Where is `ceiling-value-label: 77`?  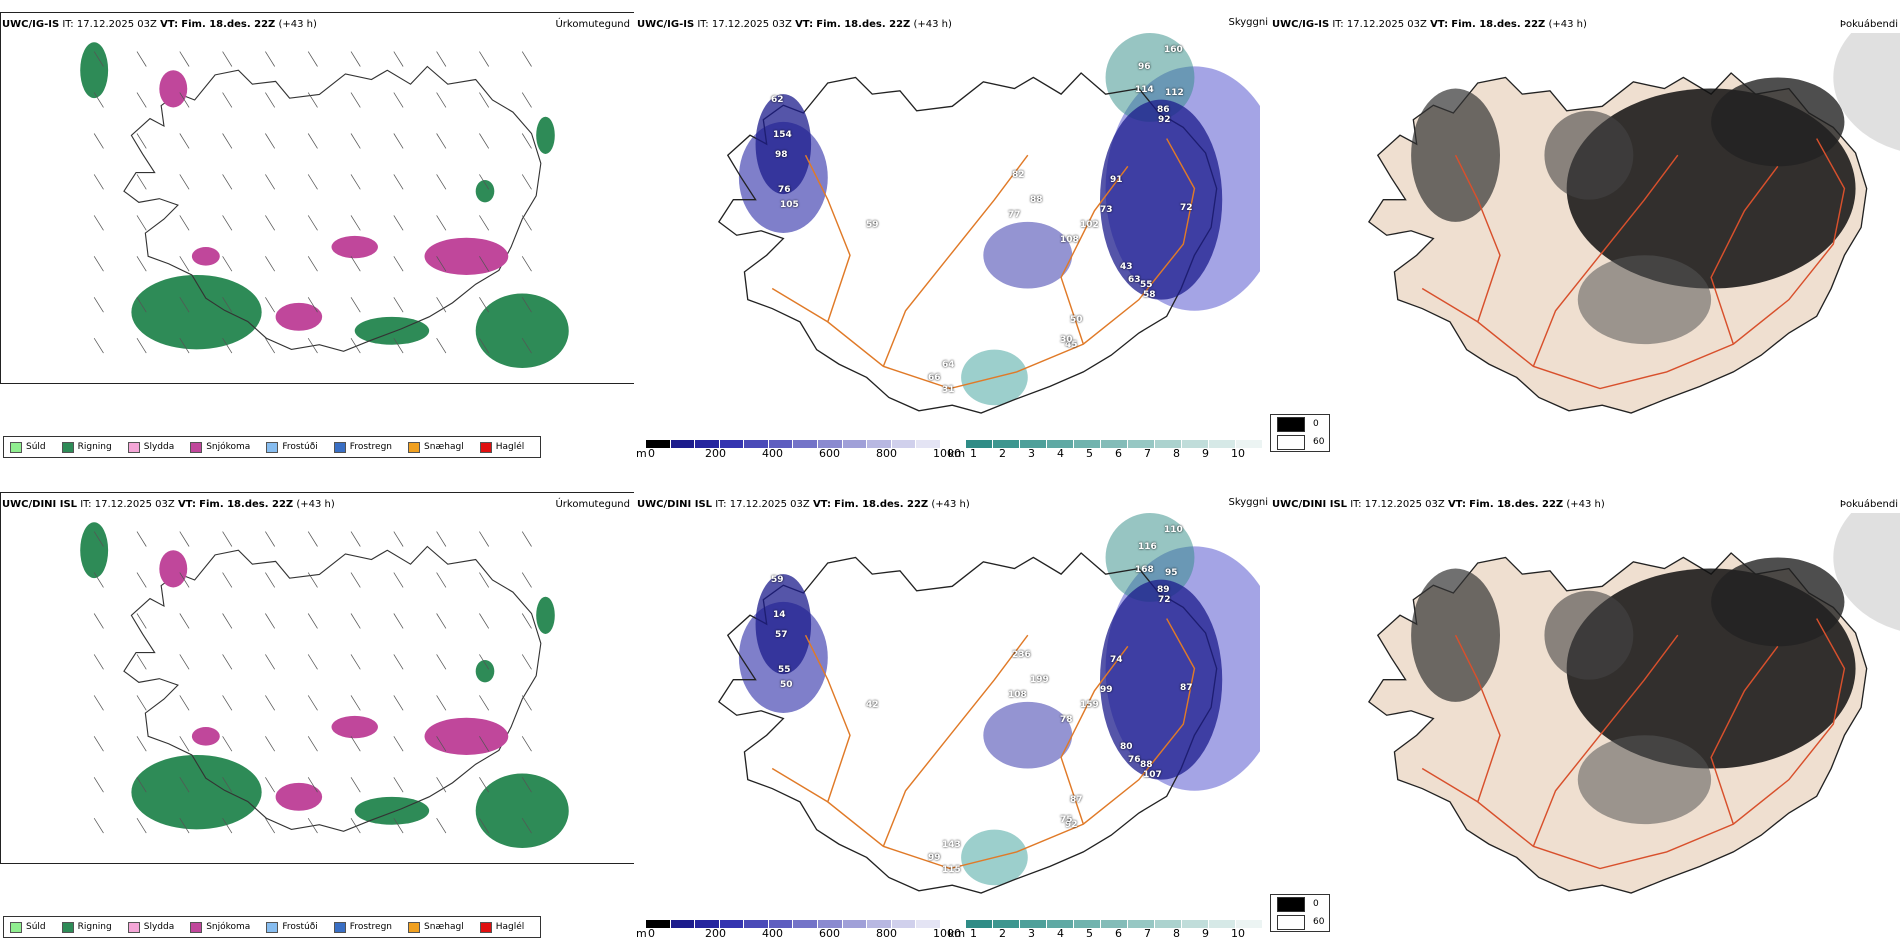 ceiling-value-label: 77 is located at coordinates (1014, 215).